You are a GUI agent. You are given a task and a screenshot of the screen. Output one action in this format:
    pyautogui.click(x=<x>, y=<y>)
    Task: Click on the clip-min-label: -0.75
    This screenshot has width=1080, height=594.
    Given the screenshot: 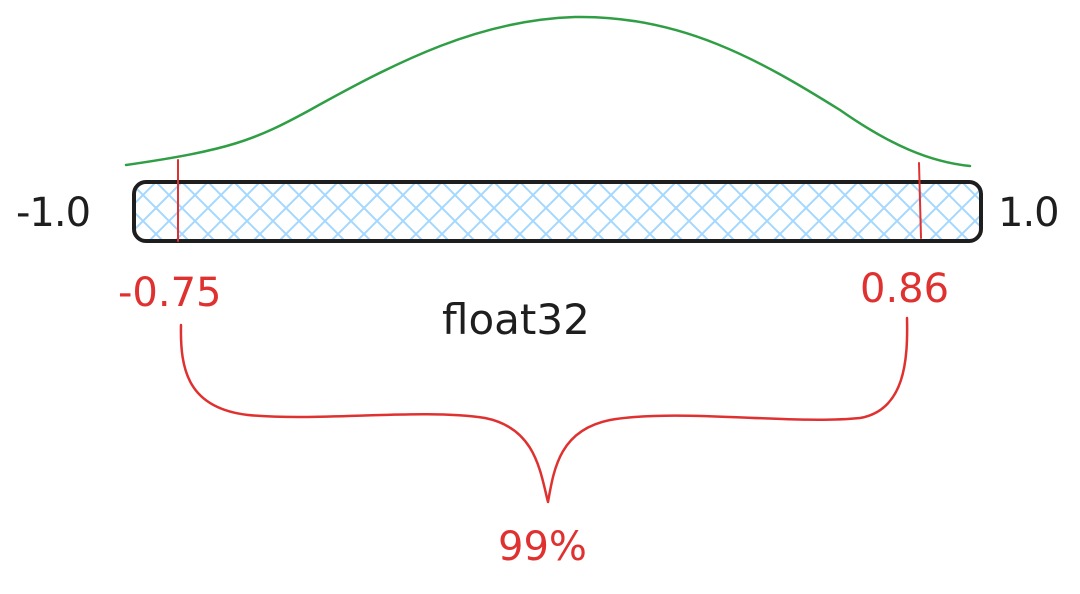 What is the action you would take?
    pyautogui.click(x=170, y=293)
    